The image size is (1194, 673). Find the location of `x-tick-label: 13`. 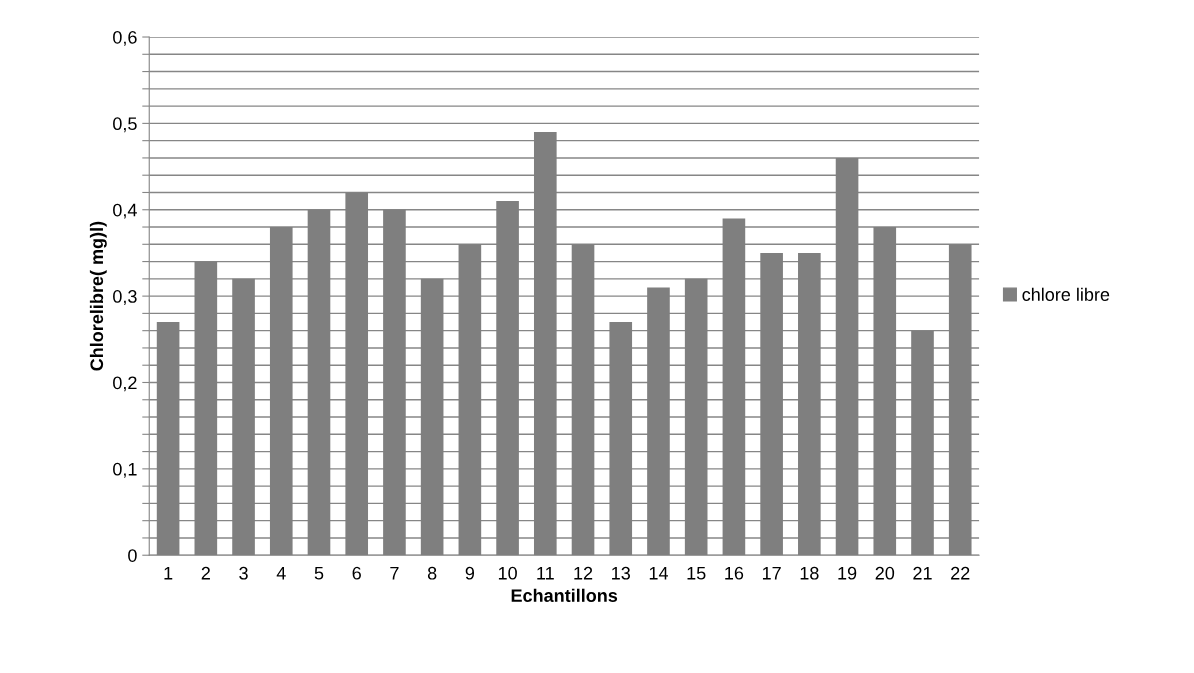

x-tick-label: 13 is located at coordinates (621, 573).